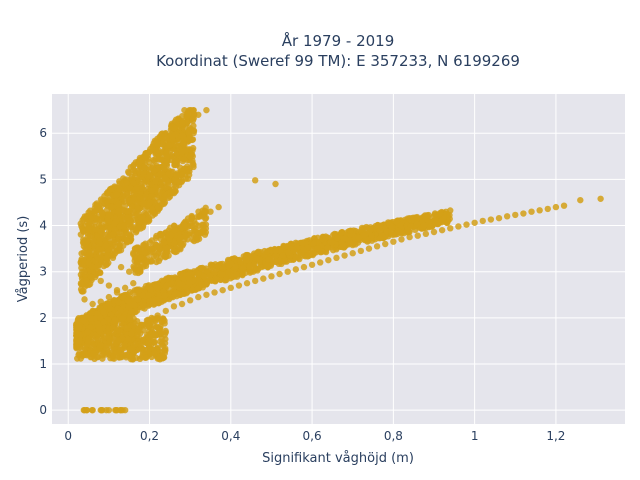 The width and height of the screenshot is (640, 480). I want to click on x-tick-label: 0,8, so click(393, 436).